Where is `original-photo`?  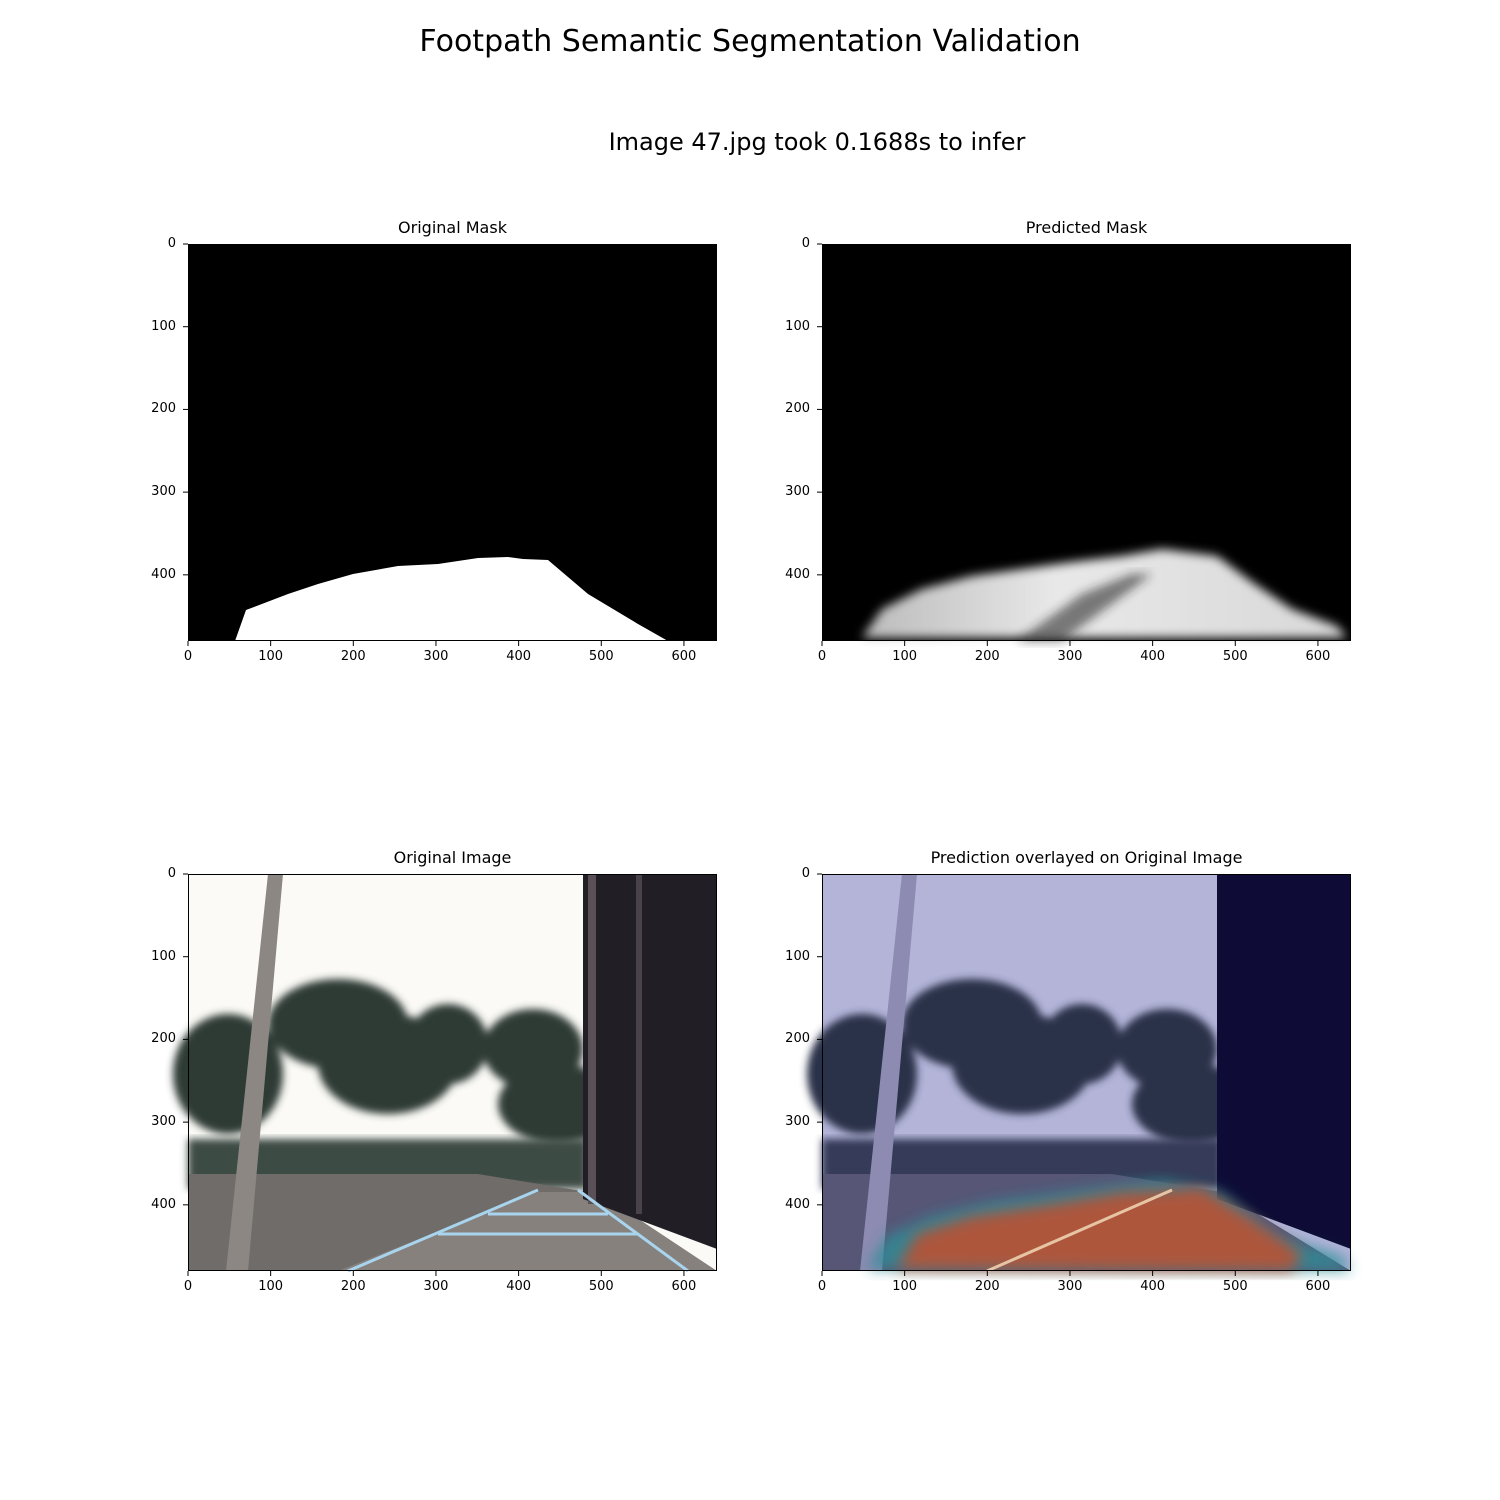
original-photo is located at coordinates (445, 1074).